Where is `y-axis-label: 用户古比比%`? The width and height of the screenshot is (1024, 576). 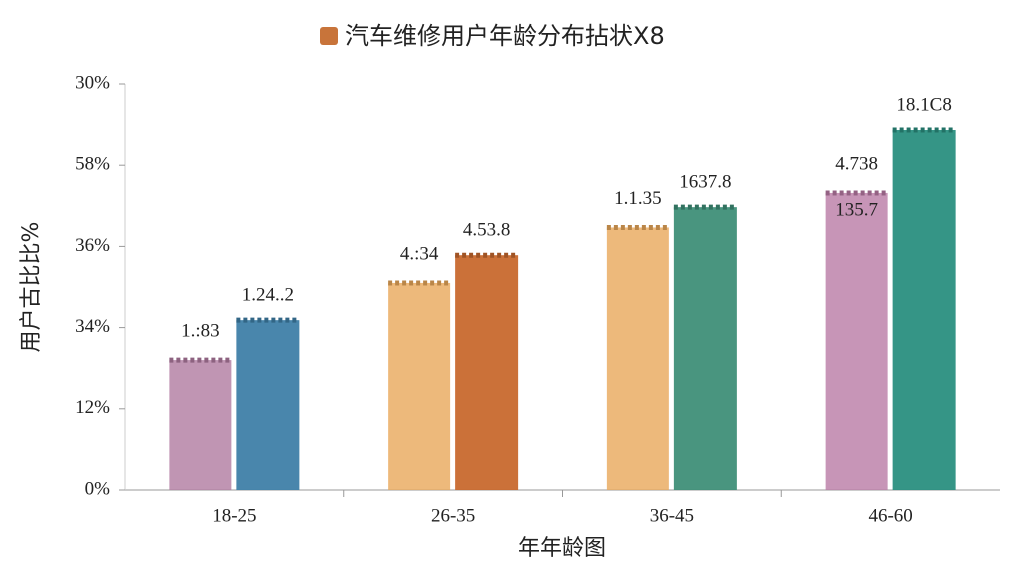
y-axis-label: 用户古比比% is located at coordinates (31, 287).